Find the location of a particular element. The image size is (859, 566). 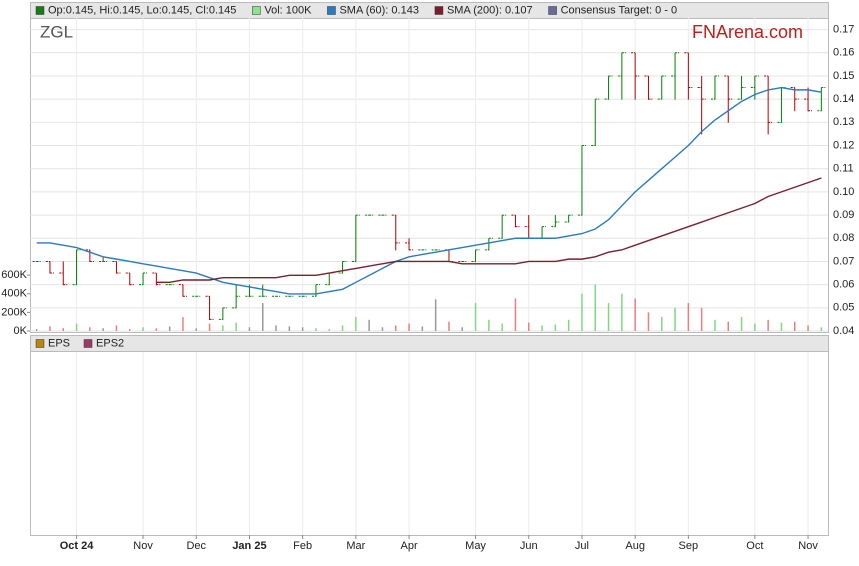

y-tick-label: 0.08 is located at coordinates (843, 238).